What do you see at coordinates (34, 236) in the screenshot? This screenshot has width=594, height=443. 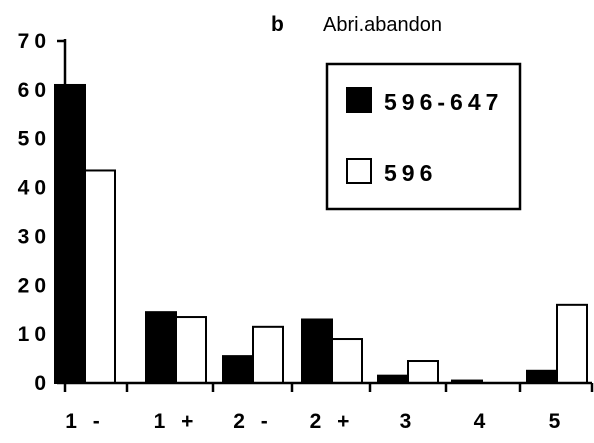 I see `y-tick-label: 30` at bounding box center [34, 236].